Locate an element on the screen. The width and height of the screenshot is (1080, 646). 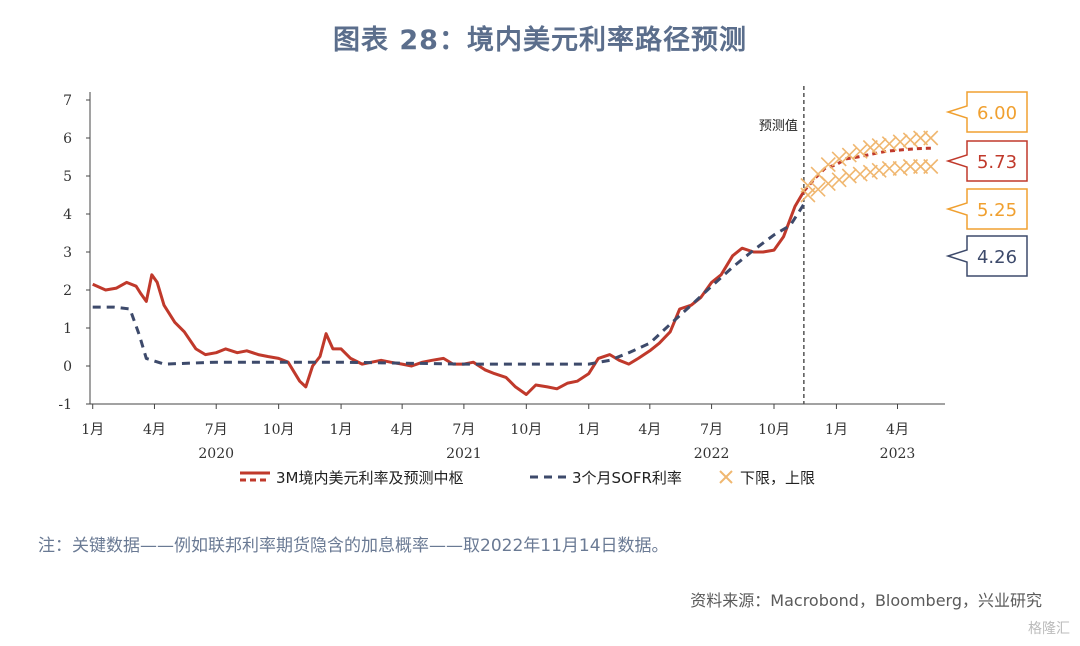
watermark: 格隆汇 is located at coordinates (1049, 629).